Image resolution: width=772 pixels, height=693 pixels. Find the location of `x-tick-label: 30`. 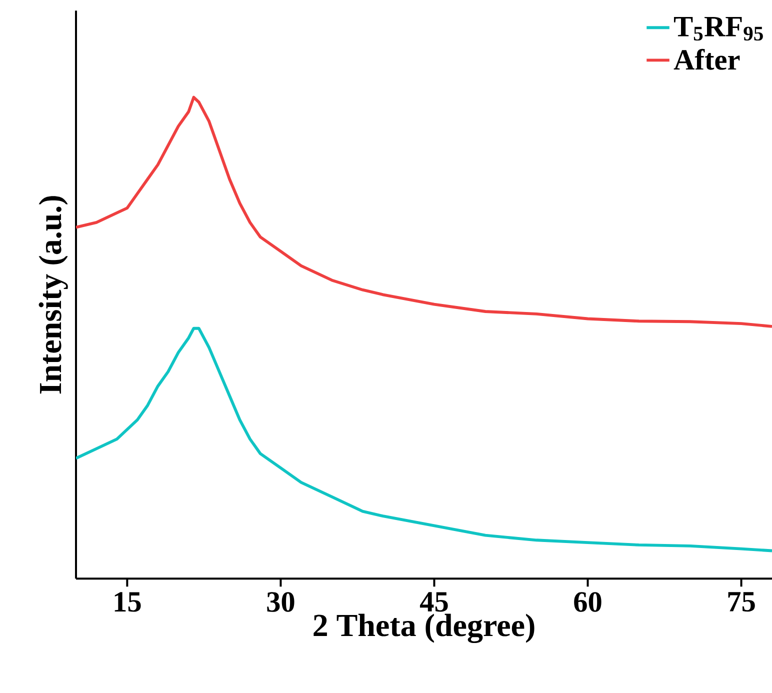

x-tick-label: 30 is located at coordinates (280, 602).